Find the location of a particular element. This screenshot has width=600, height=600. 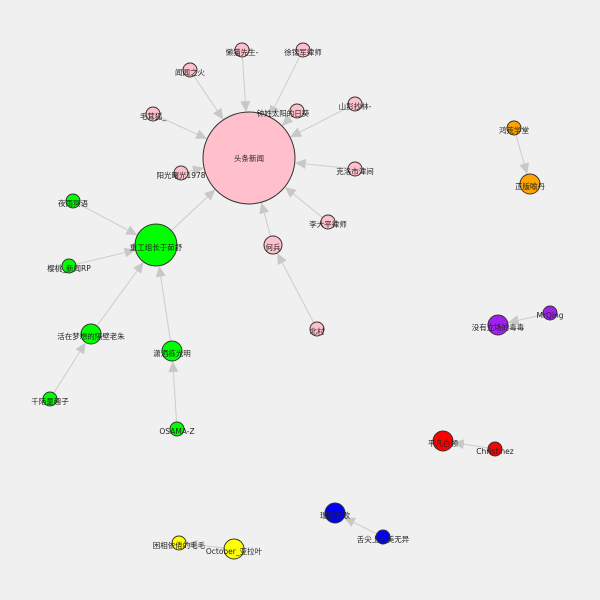

node-qianmo: 千陌童趣子 is located at coordinates (50, 399).